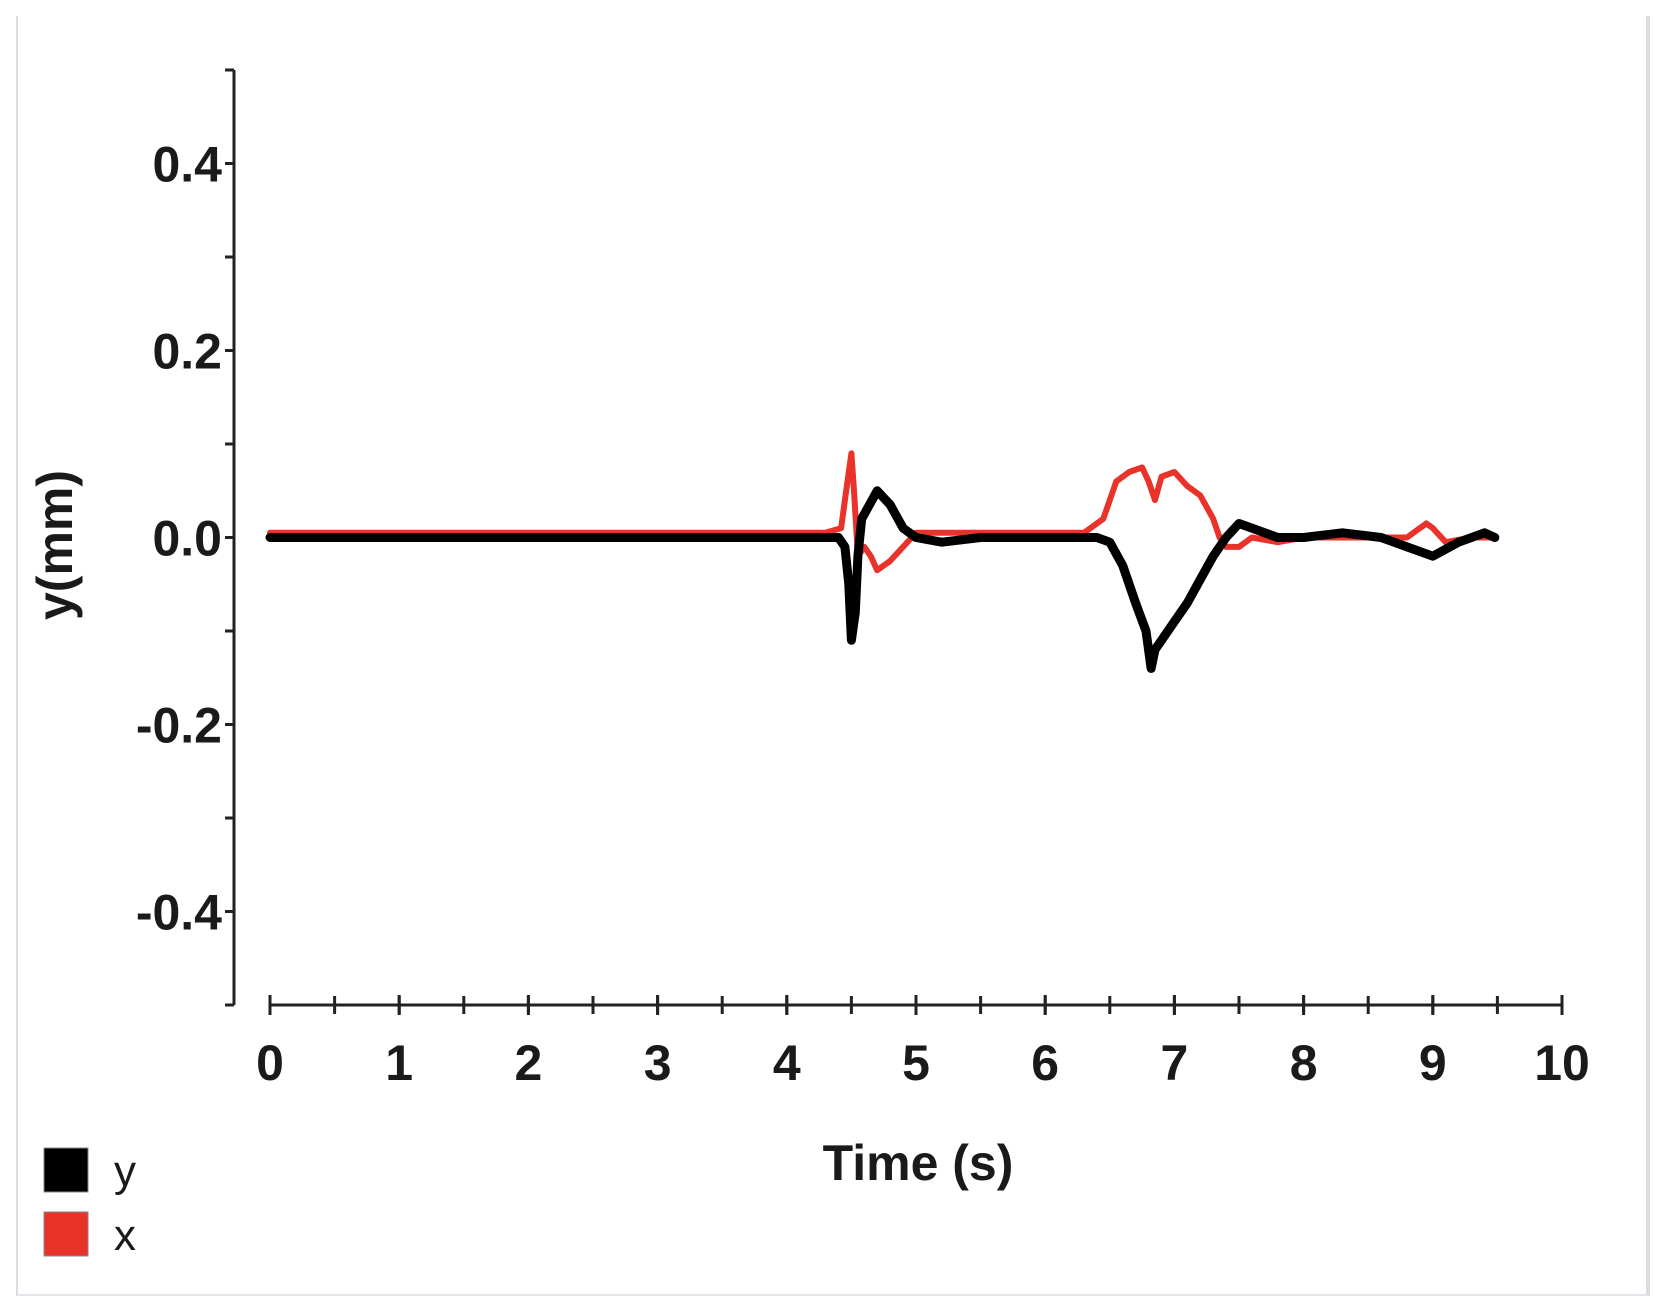  What do you see at coordinates (270, 1063) in the screenshot?
I see `x-tick-label: 0` at bounding box center [270, 1063].